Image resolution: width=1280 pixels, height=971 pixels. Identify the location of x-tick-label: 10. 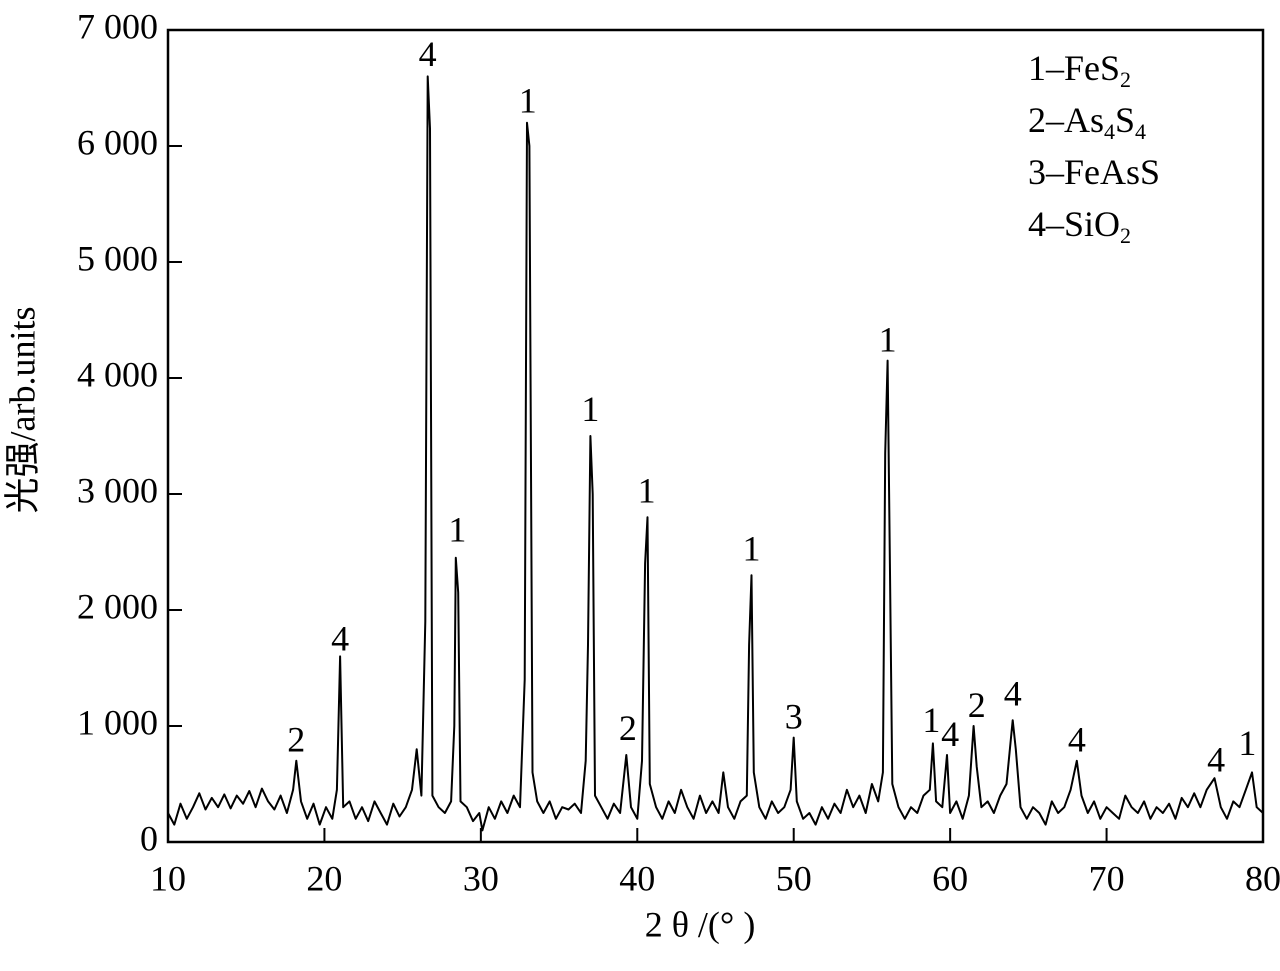
(168, 878).